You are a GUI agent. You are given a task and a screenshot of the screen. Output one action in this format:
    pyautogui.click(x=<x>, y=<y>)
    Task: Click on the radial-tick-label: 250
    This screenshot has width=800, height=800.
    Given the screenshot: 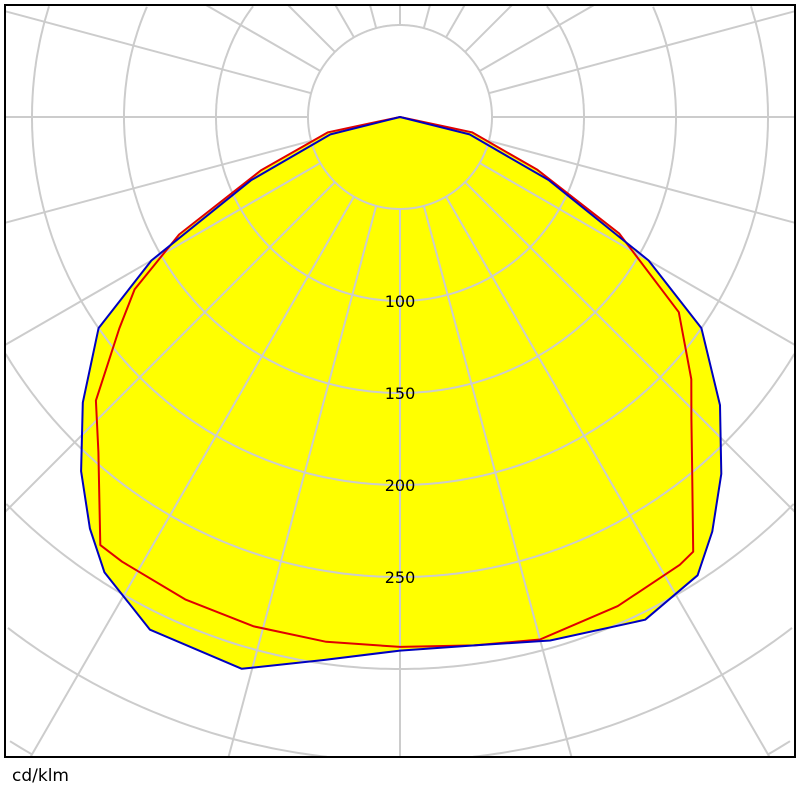 What is the action you would take?
    pyautogui.click(x=400, y=577)
    